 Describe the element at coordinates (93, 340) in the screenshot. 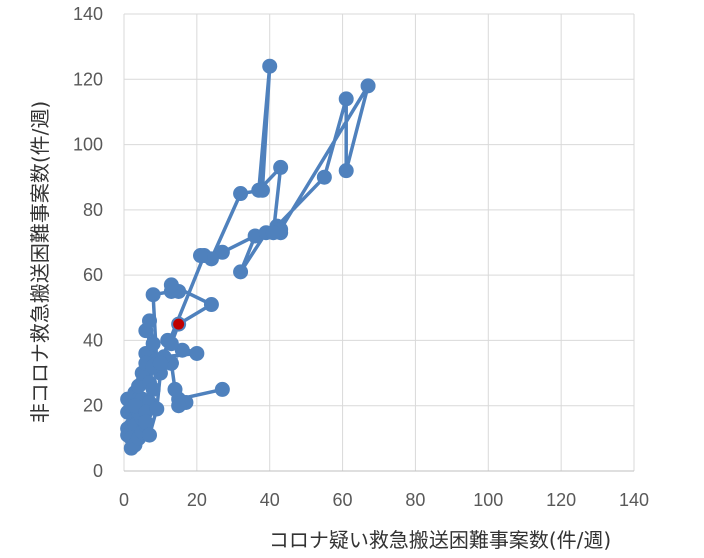

I see `y-tick-label: 40` at that location.